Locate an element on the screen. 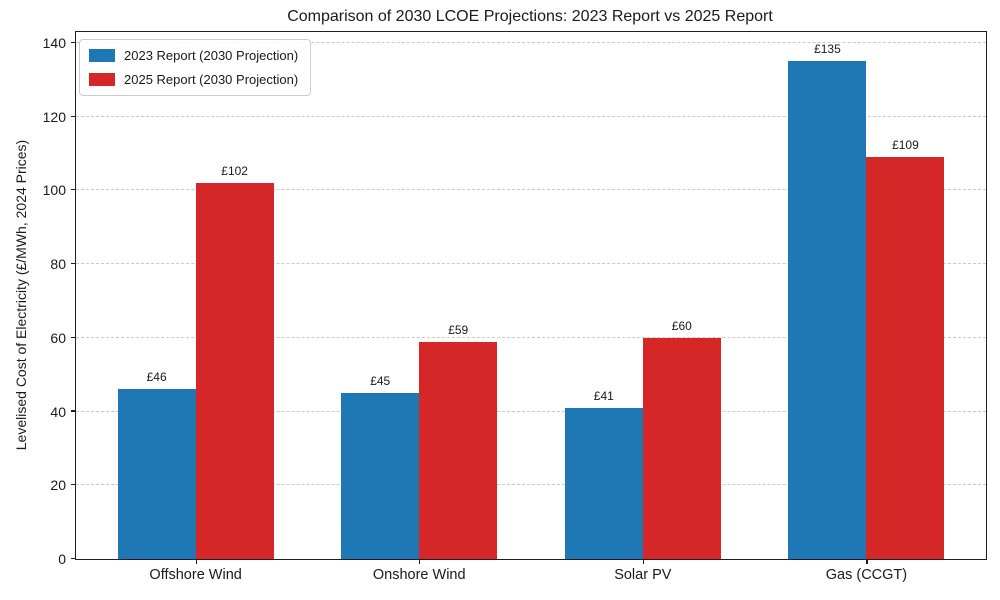  bar-value-label: £102 is located at coordinates (234, 171).